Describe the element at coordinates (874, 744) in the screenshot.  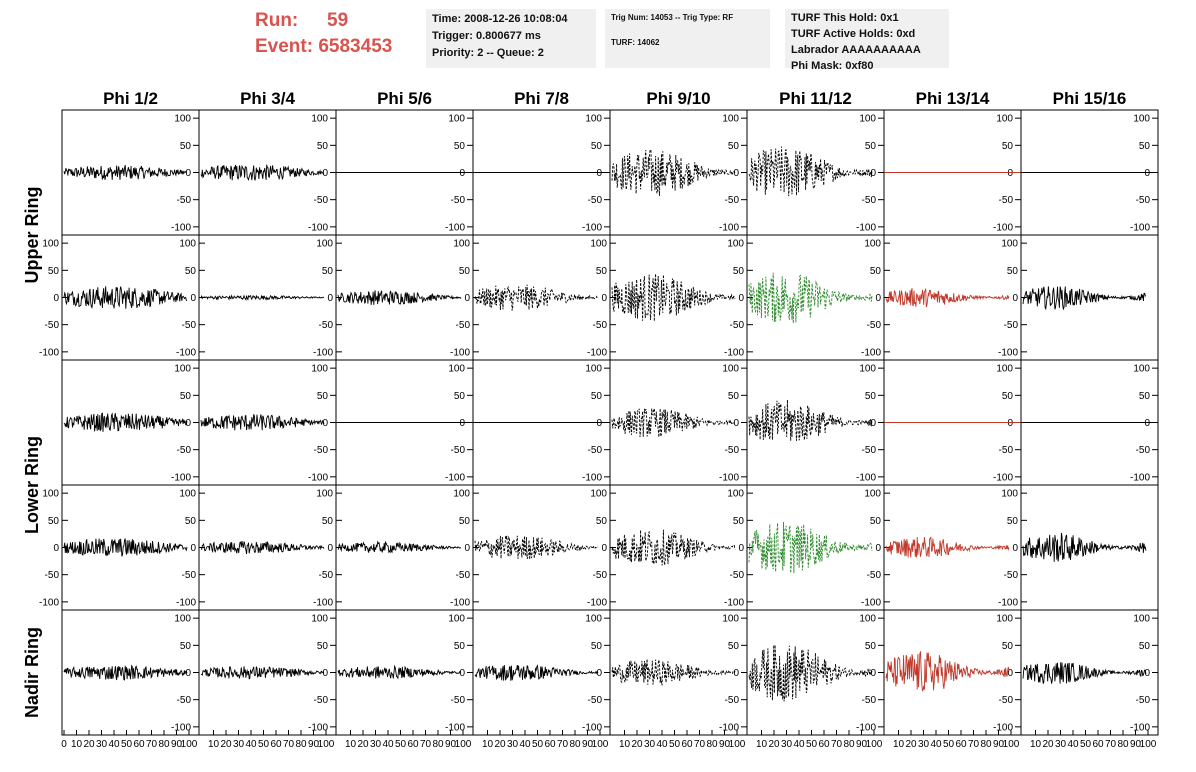
I see `x-tick-label: 100` at that location.